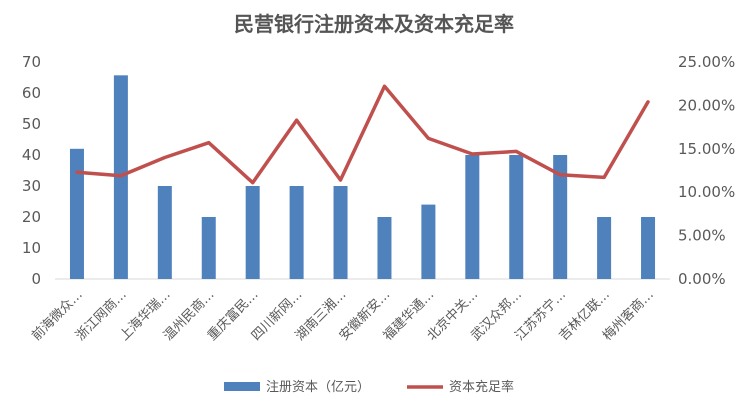 The height and width of the screenshot is (413, 748). What do you see at coordinates (481, 387) in the screenshot?
I see `legend-label: 资本充足率` at bounding box center [481, 387].